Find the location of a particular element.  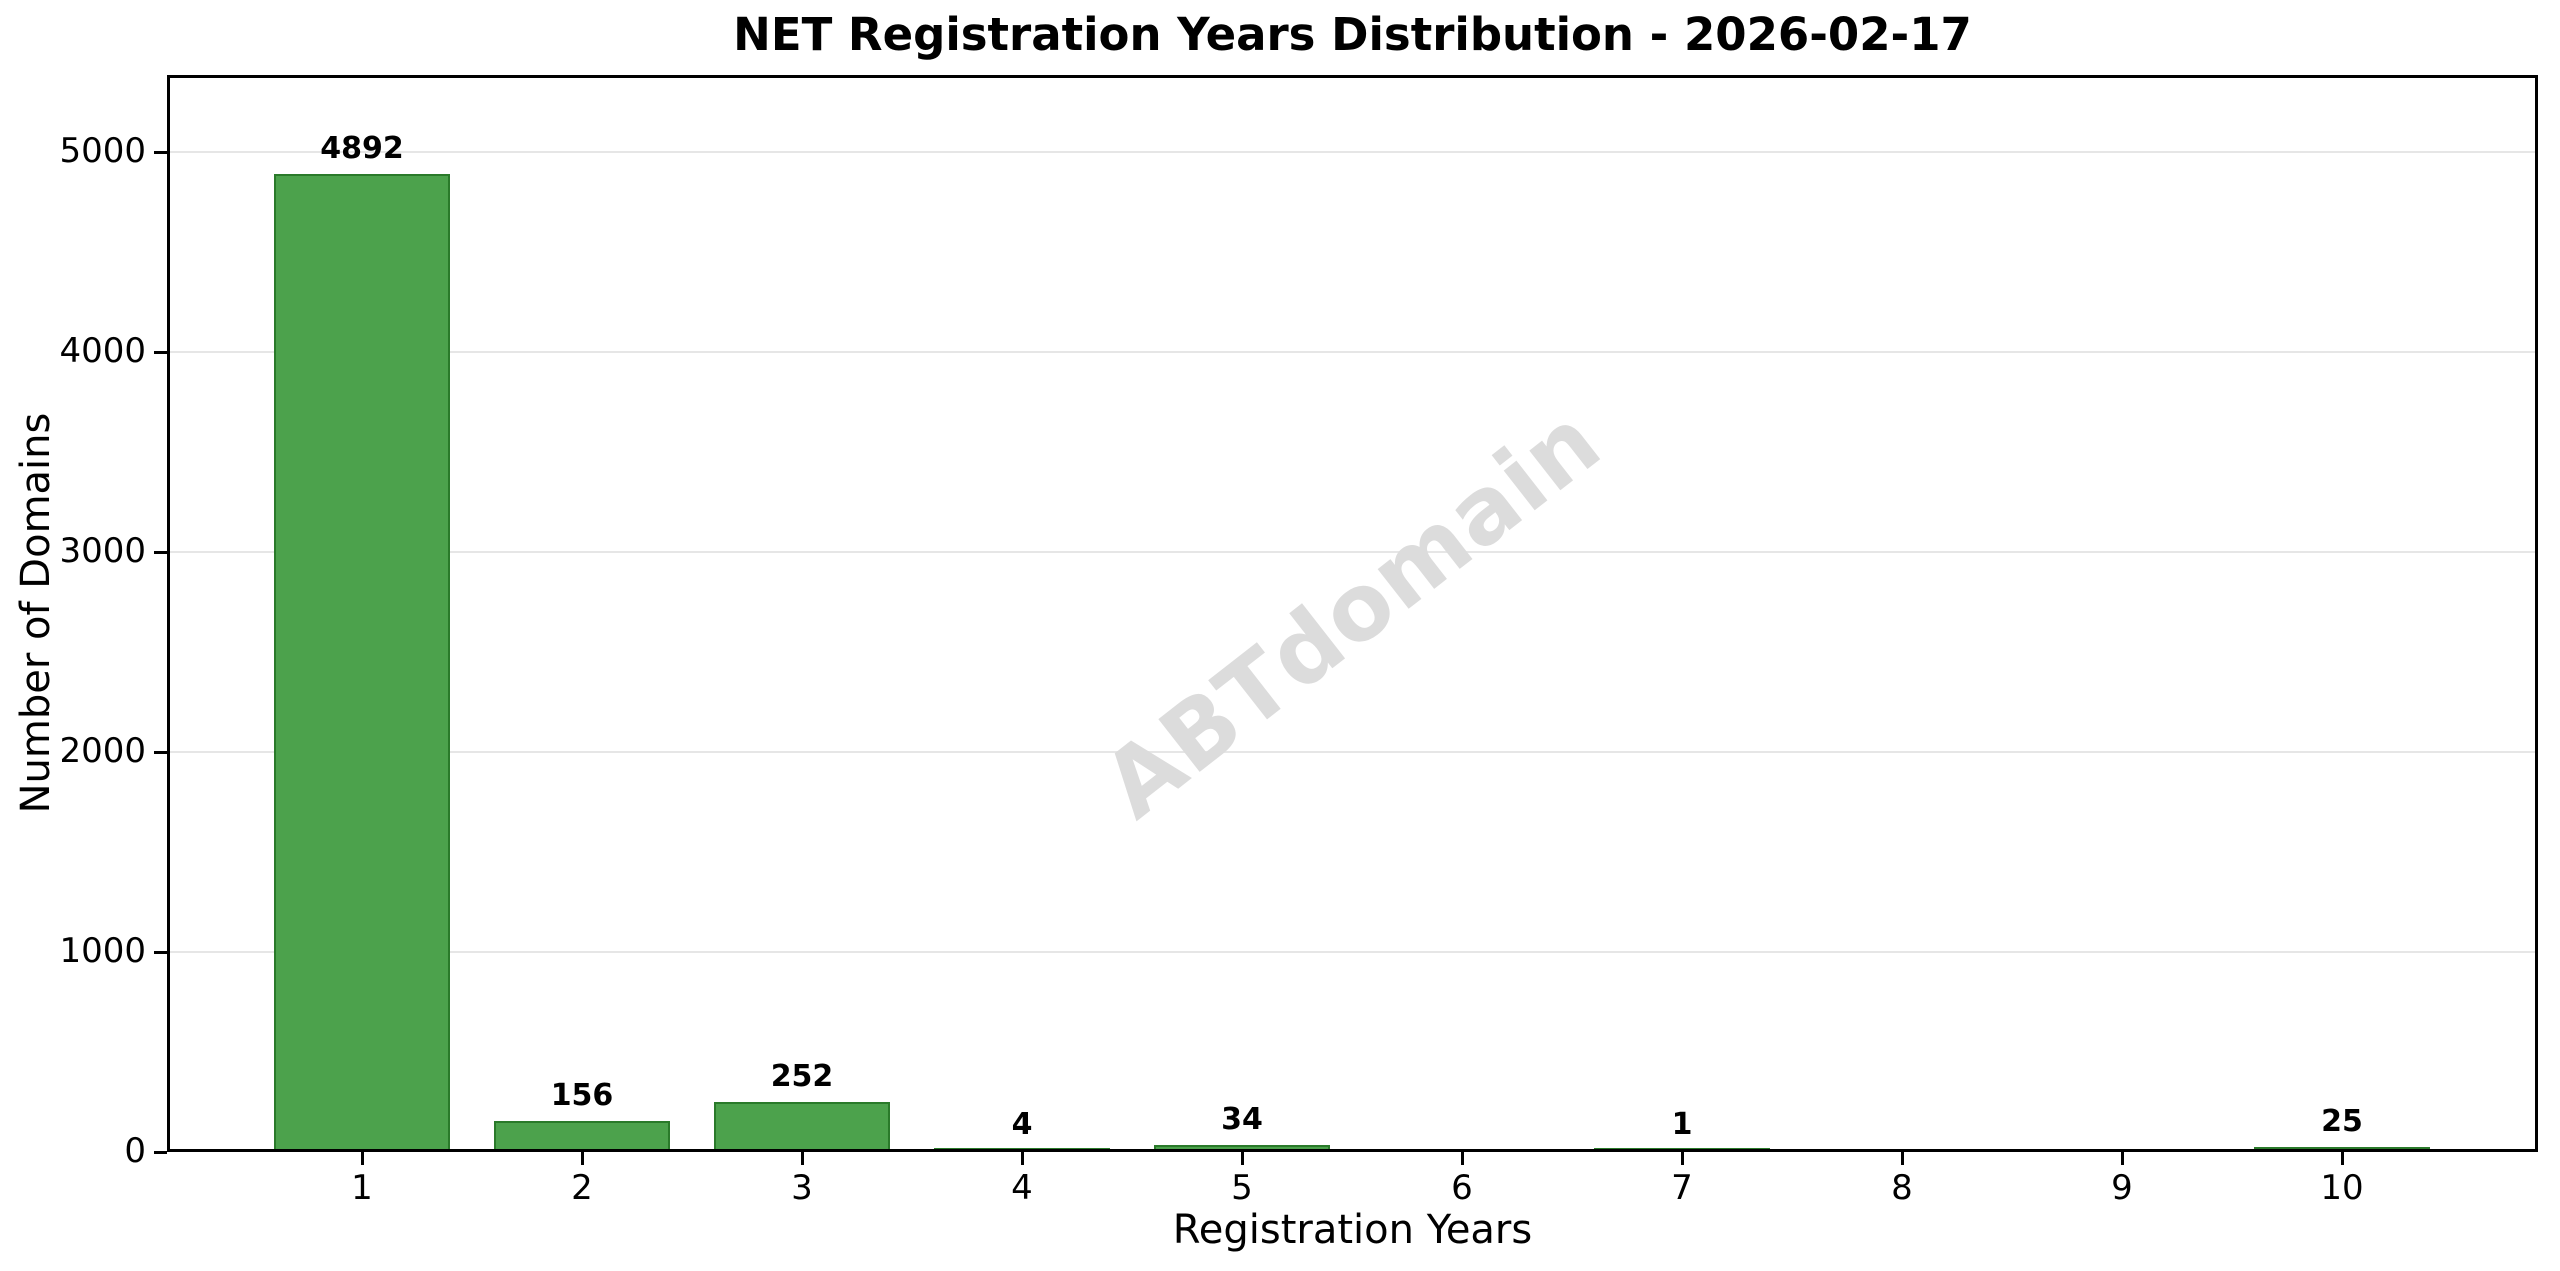

x-tick-label-10: 10 is located at coordinates (2342, 1188).